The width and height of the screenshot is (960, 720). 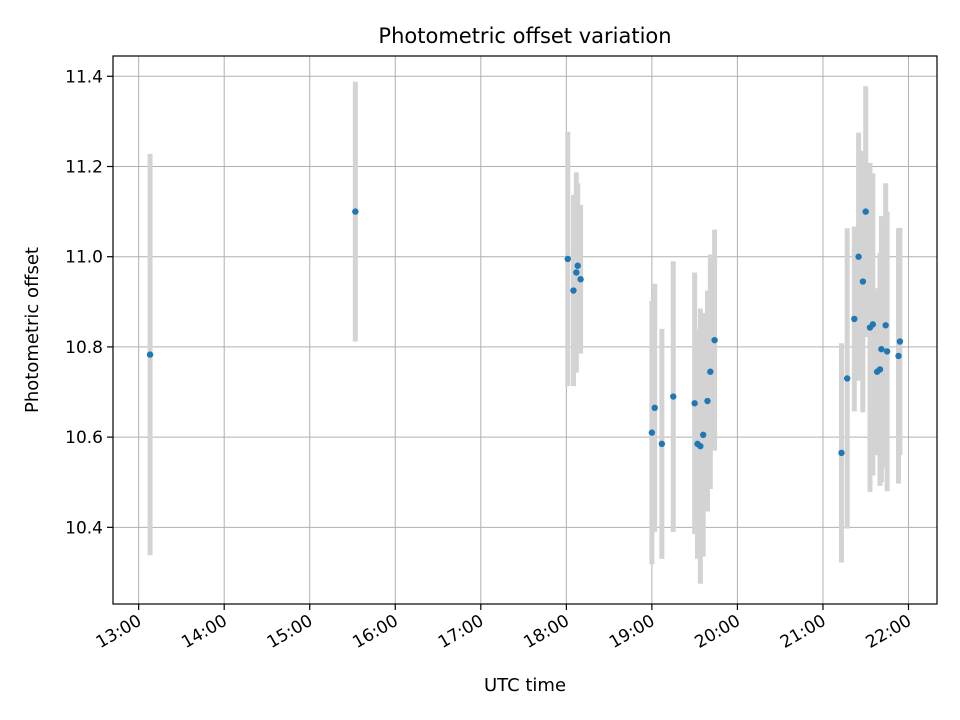 I want to click on y-tick-label: 11.4, so click(x=84, y=77).